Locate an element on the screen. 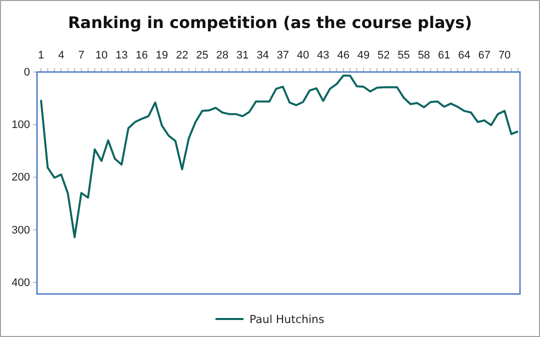  x-tick-label: 52 is located at coordinates (384, 55).